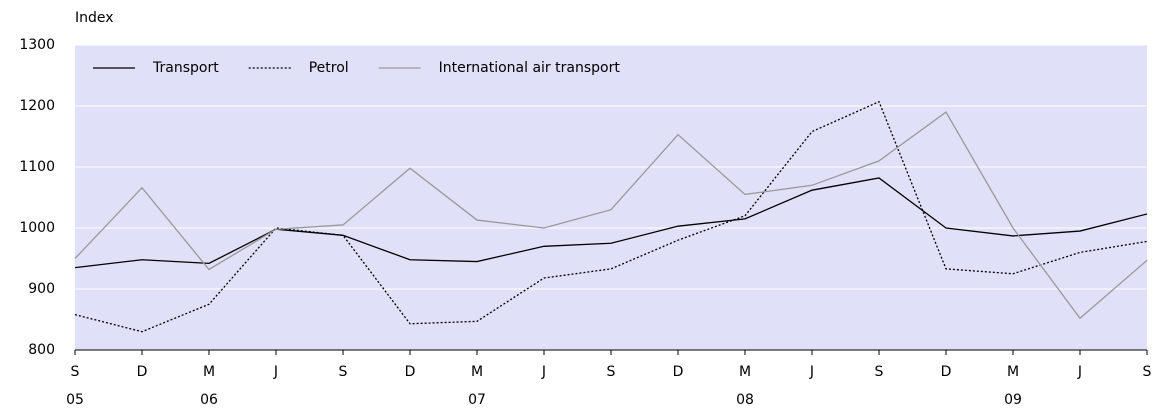 The width and height of the screenshot is (1153, 416). Describe the element at coordinates (37, 167) in the screenshot. I see `y-tick-label: 1100` at that location.